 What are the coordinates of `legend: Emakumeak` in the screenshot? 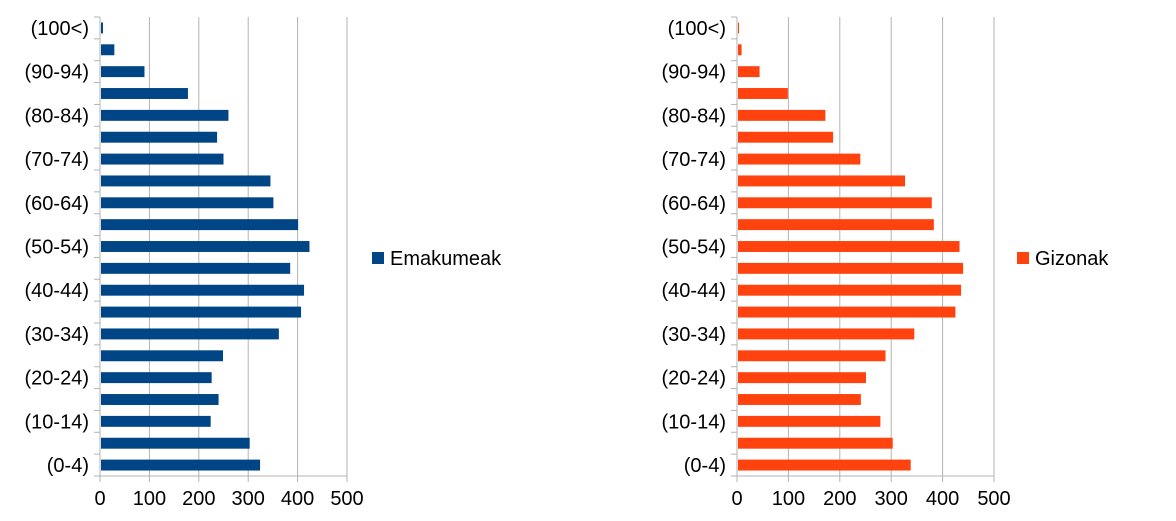 It's located at (437, 259).